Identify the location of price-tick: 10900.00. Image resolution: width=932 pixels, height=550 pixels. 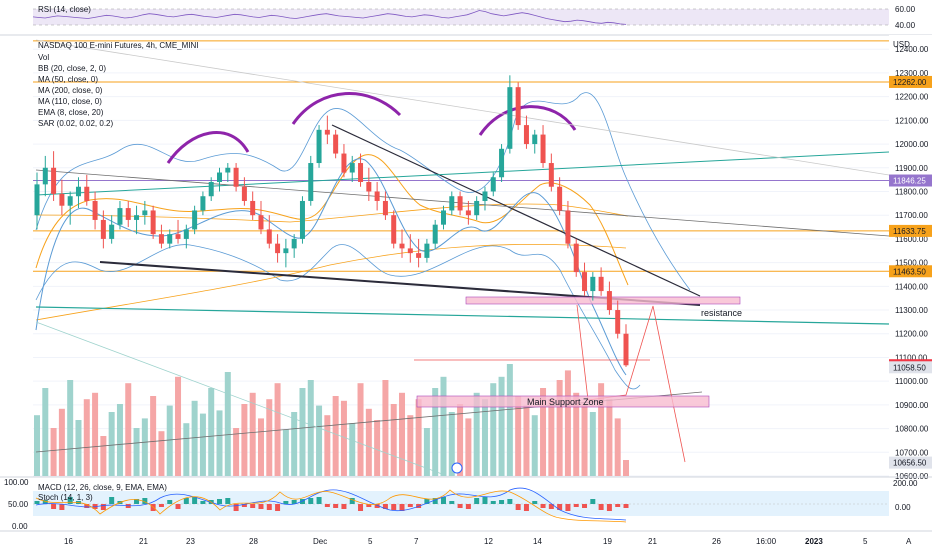
(912, 405).